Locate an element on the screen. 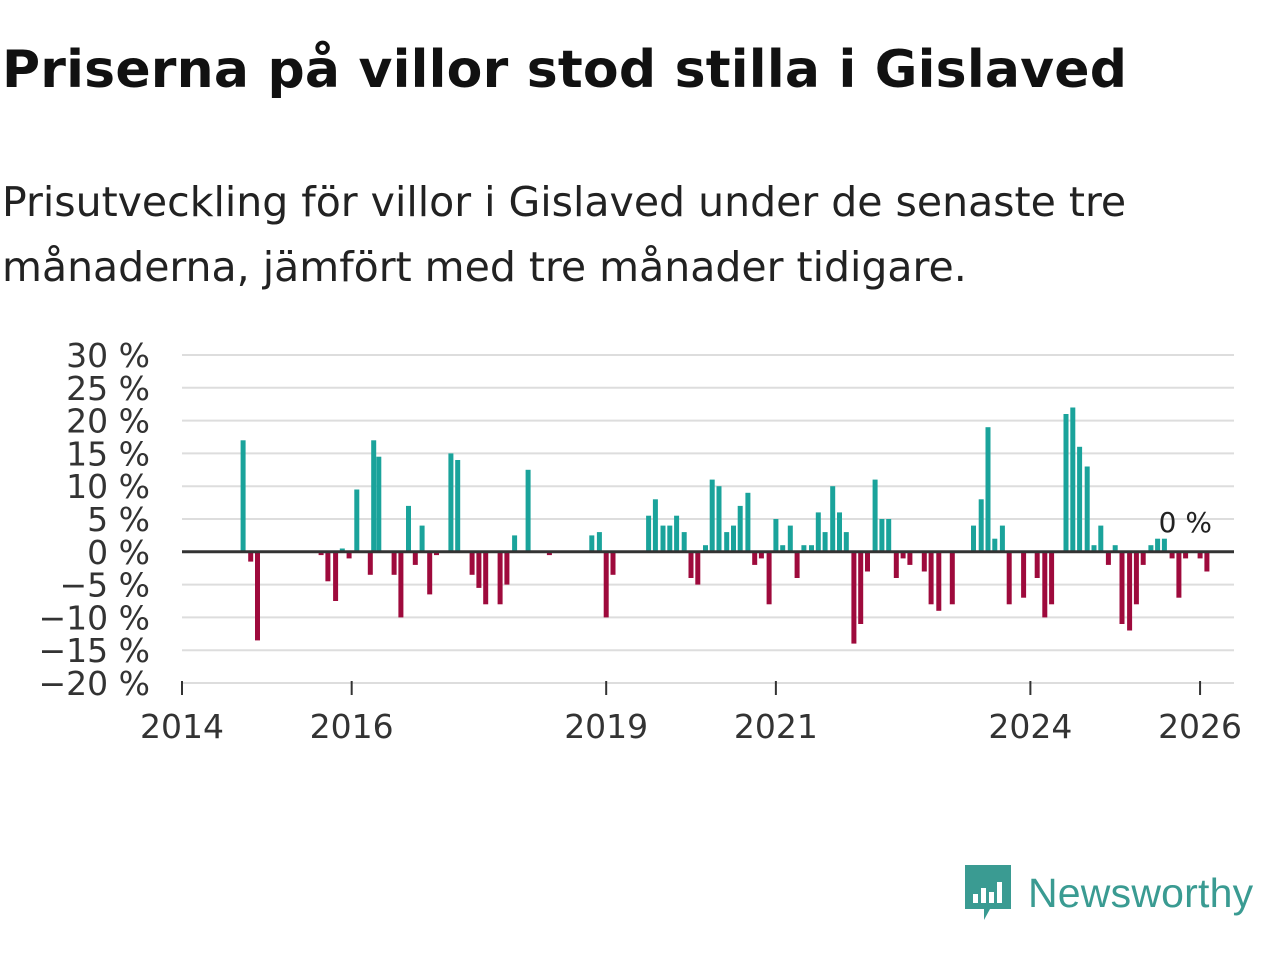 The width and height of the screenshot is (1280, 960). y-tick-label: 30 % is located at coordinates (108, 355).